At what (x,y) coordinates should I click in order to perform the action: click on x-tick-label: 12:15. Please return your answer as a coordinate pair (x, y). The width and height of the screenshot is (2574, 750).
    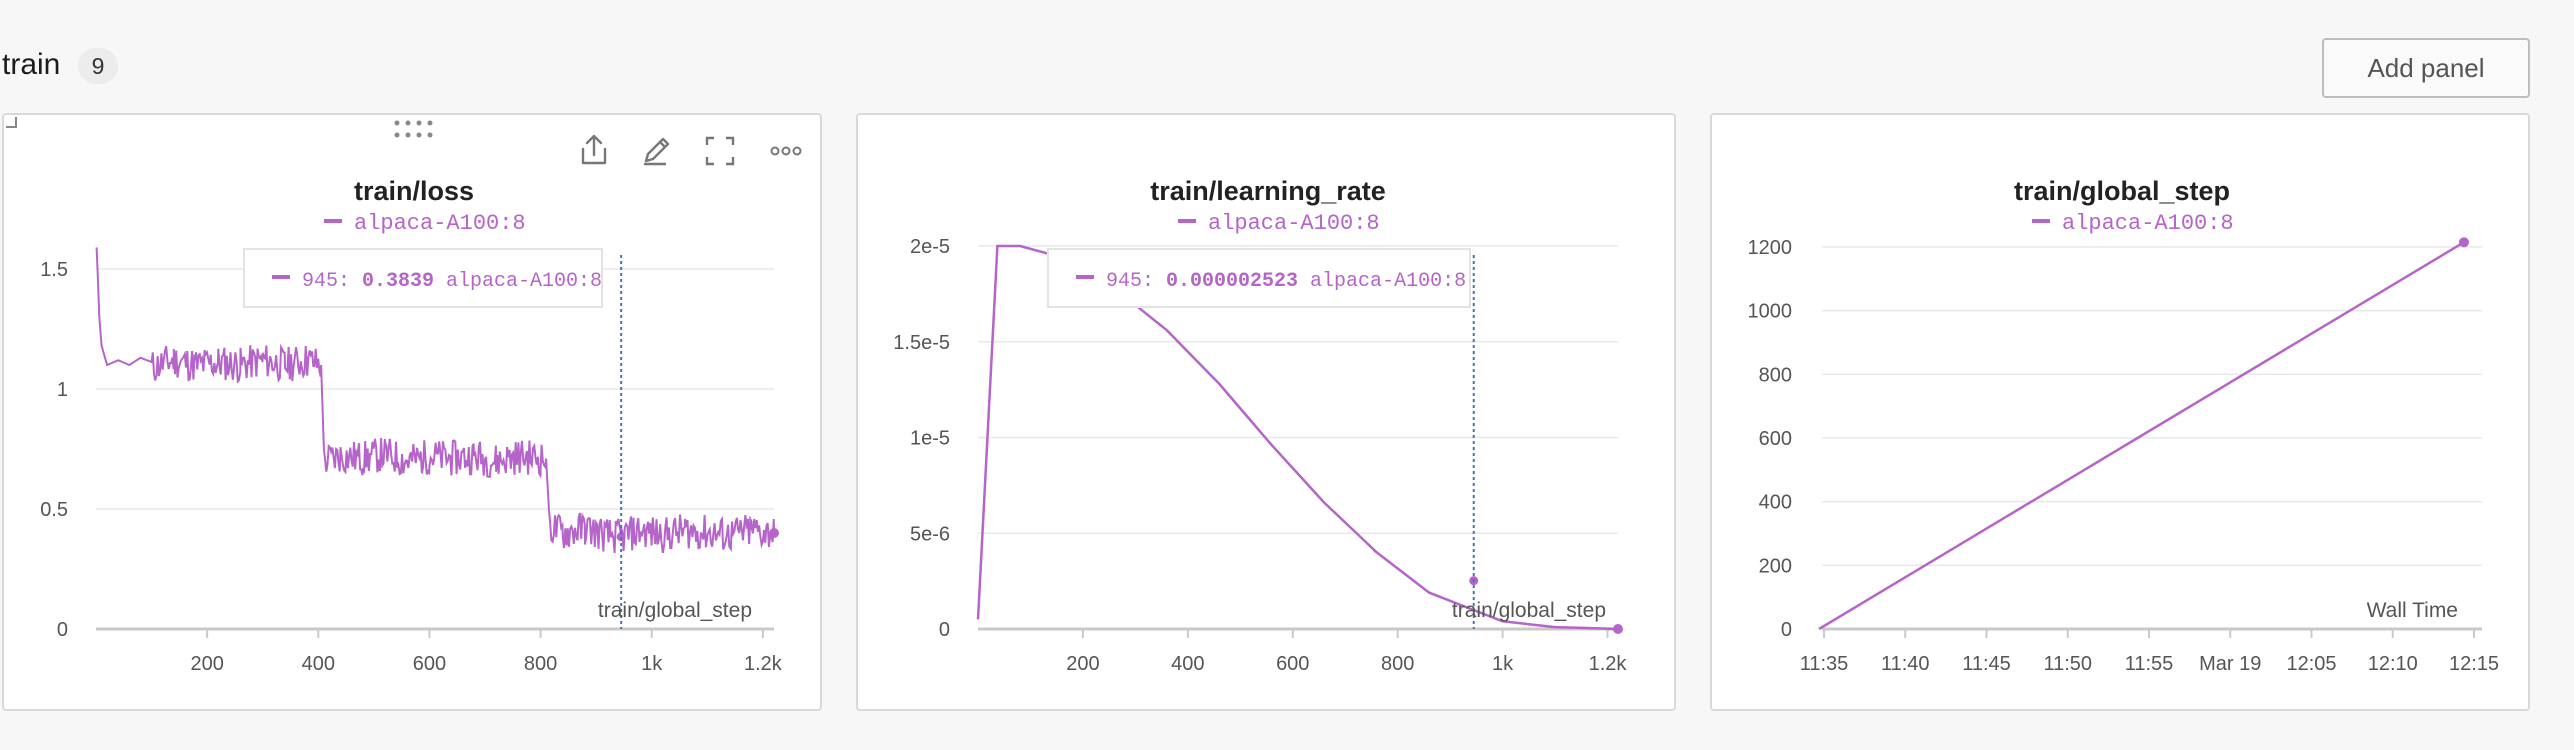
    Looking at the image, I should click on (2474, 664).